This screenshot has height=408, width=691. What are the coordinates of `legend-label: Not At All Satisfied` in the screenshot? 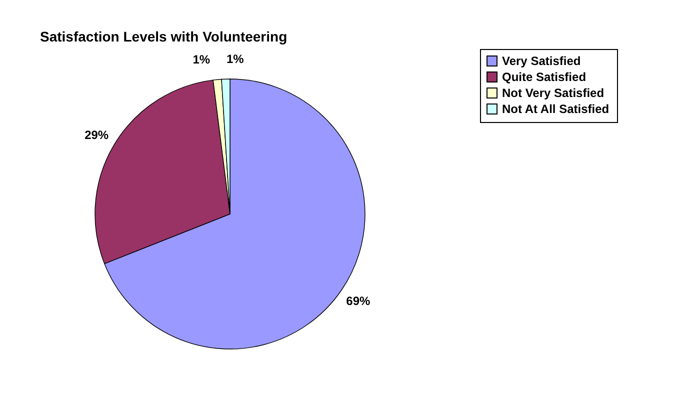 It's located at (556, 109).